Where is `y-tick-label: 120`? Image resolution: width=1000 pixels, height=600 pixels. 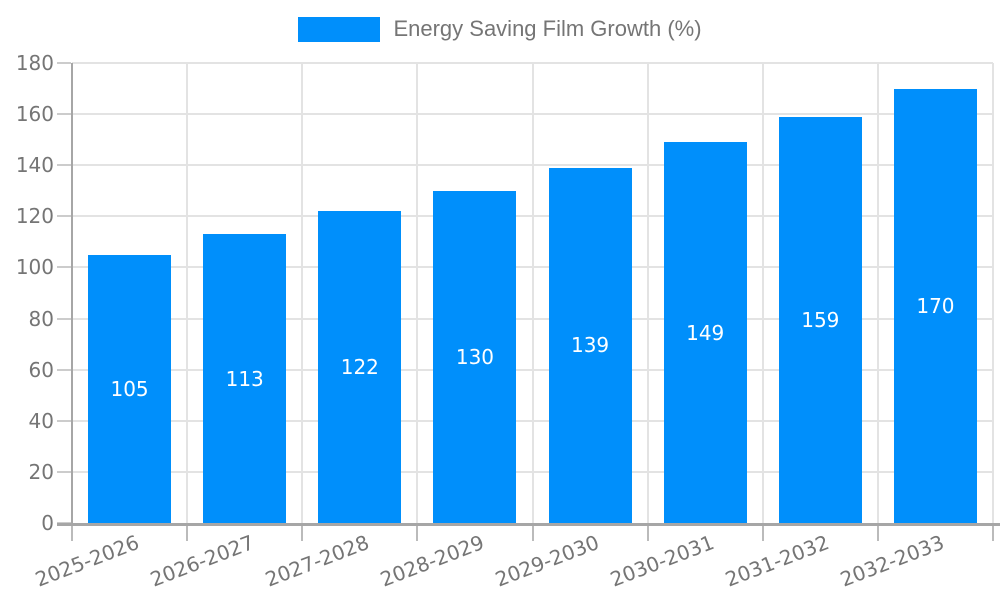
y-tick-label: 120 is located at coordinates (34, 216).